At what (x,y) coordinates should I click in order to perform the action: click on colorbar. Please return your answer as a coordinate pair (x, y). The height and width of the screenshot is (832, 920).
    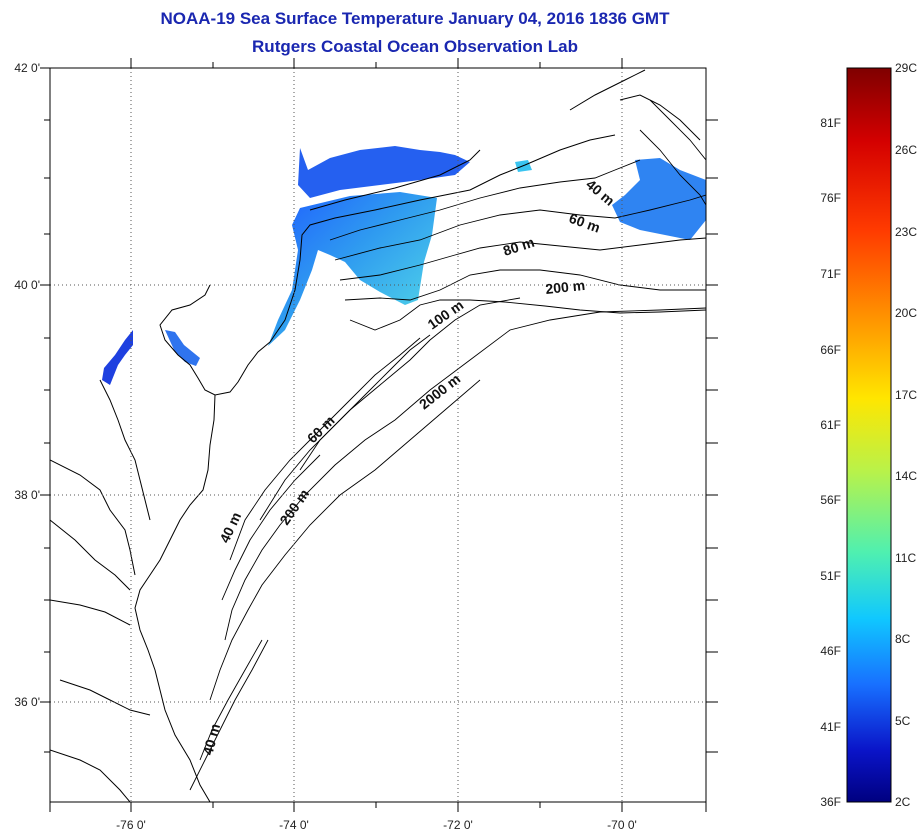
    Looking at the image, I should click on (869, 435).